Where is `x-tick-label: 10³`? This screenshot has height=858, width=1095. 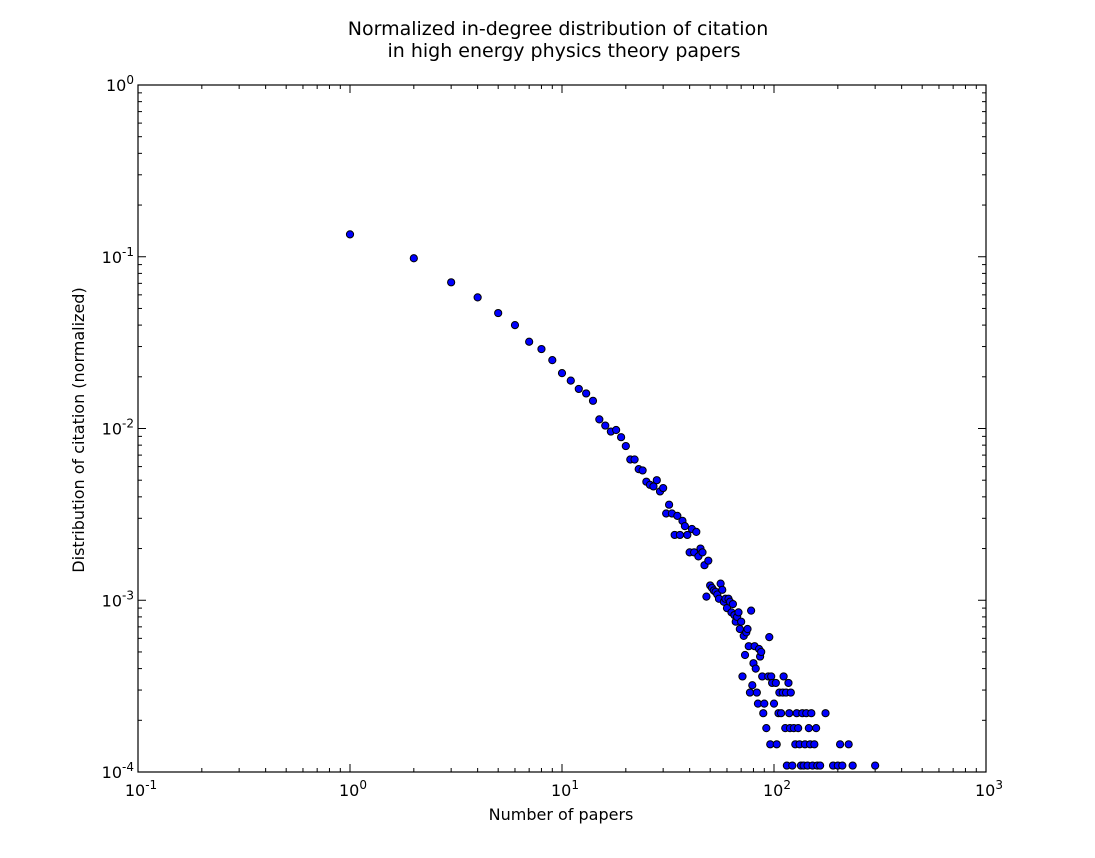 x-tick-label: 10³ is located at coordinates (989, 789).